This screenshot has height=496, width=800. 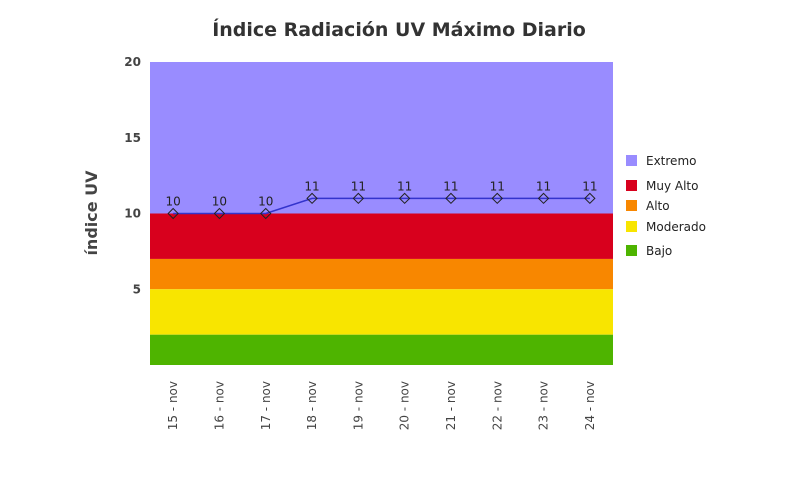 What do you see at coordinates (659, 251) in the screenshot?
I see `legend-label: Bajo` at bounding box center [659, 251].